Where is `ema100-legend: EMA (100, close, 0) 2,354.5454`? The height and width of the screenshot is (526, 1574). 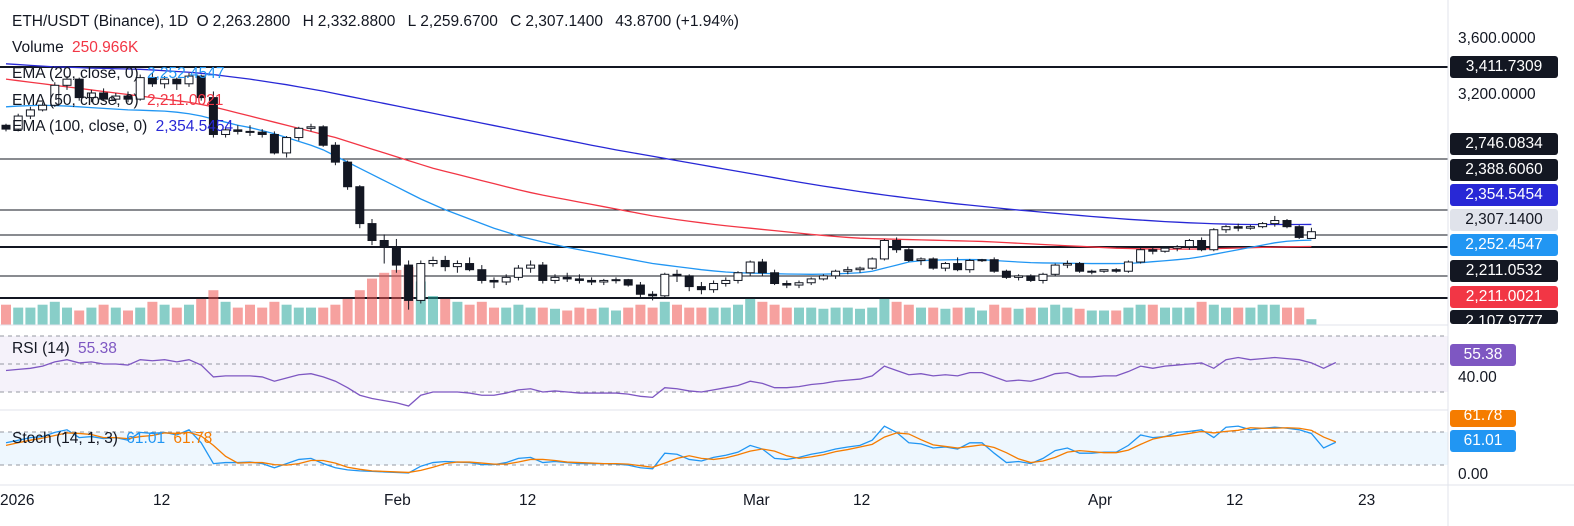 ema100-legend: EMA (100, close, 0) 2,354.5454 is located at coordinates (124, 127).